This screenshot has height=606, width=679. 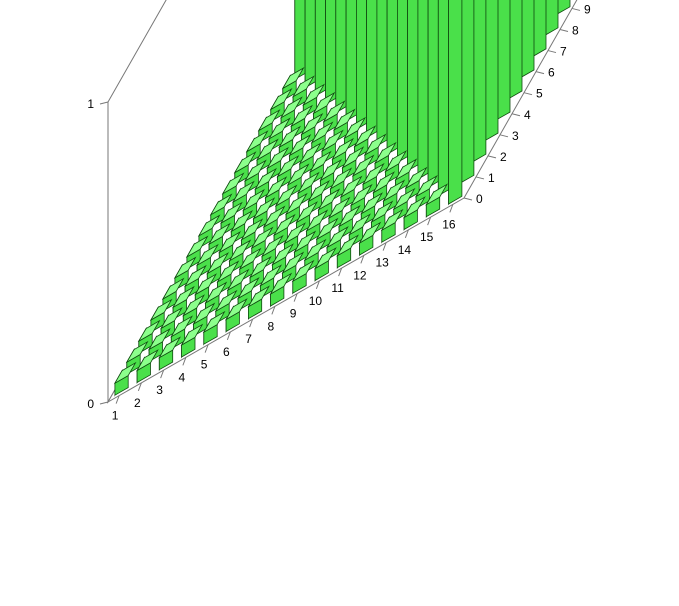 What do you see at coordinates (449, 224) in the screenshot?
I see `x-tick-label: 16` at bounding box center [449, 224].